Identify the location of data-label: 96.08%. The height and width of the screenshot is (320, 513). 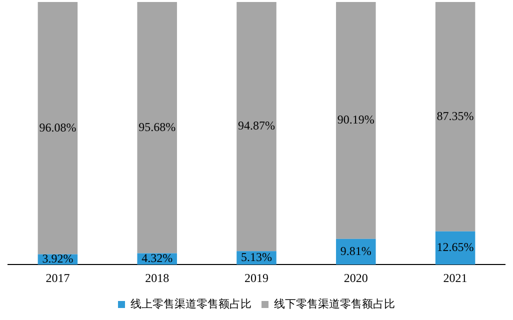
(57, 127).